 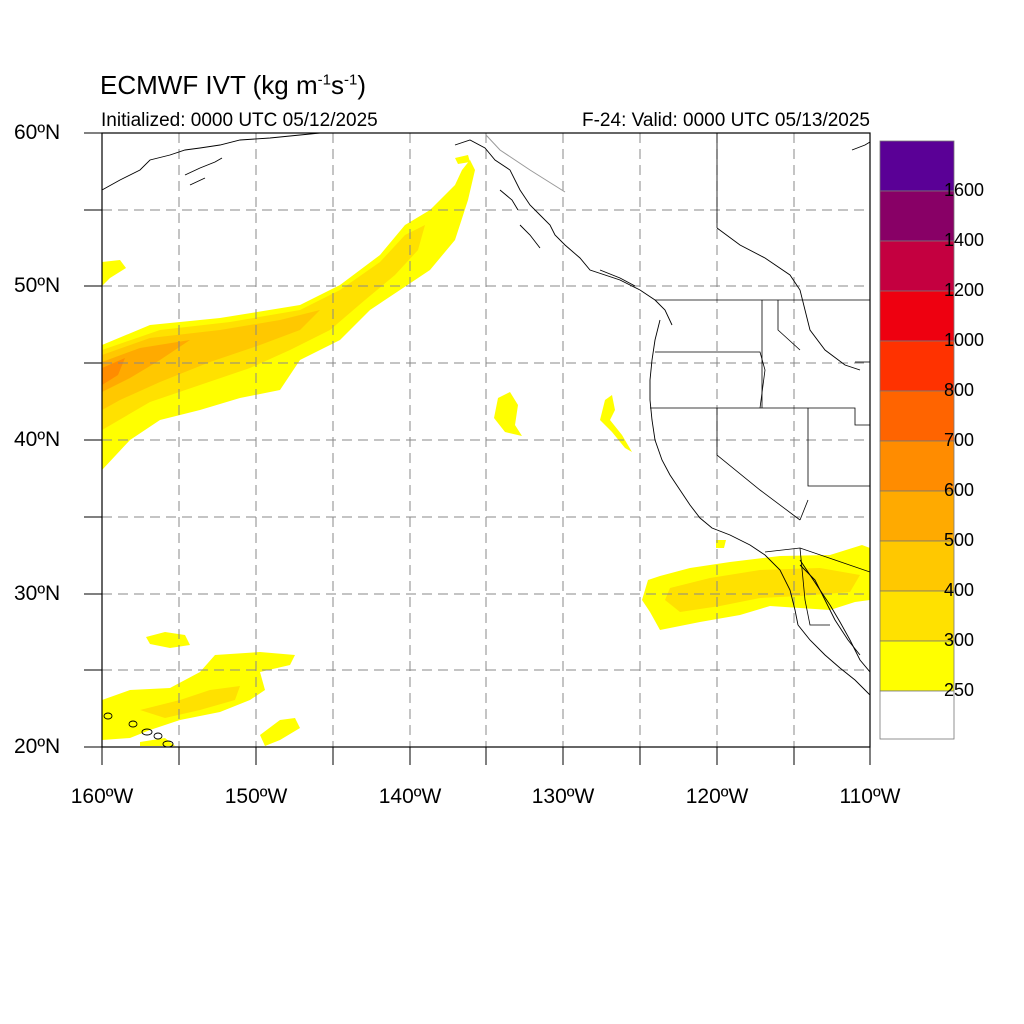 I want to click on lat-label-60n: 60ºN, so click(x=37, y=132).